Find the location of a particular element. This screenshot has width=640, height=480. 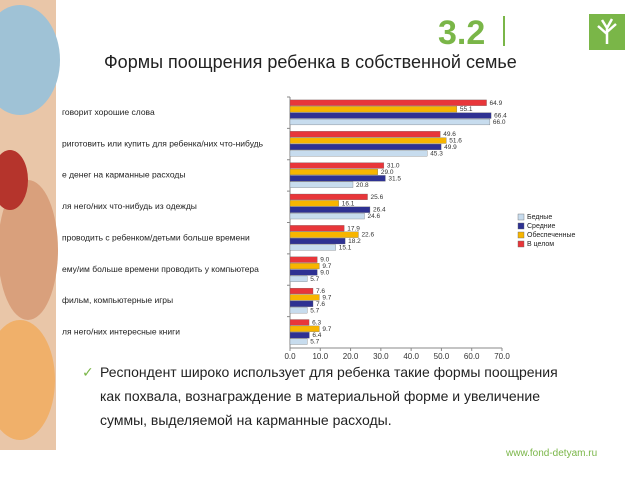

value-label: 24.6 is located at coordinates (374, 216).